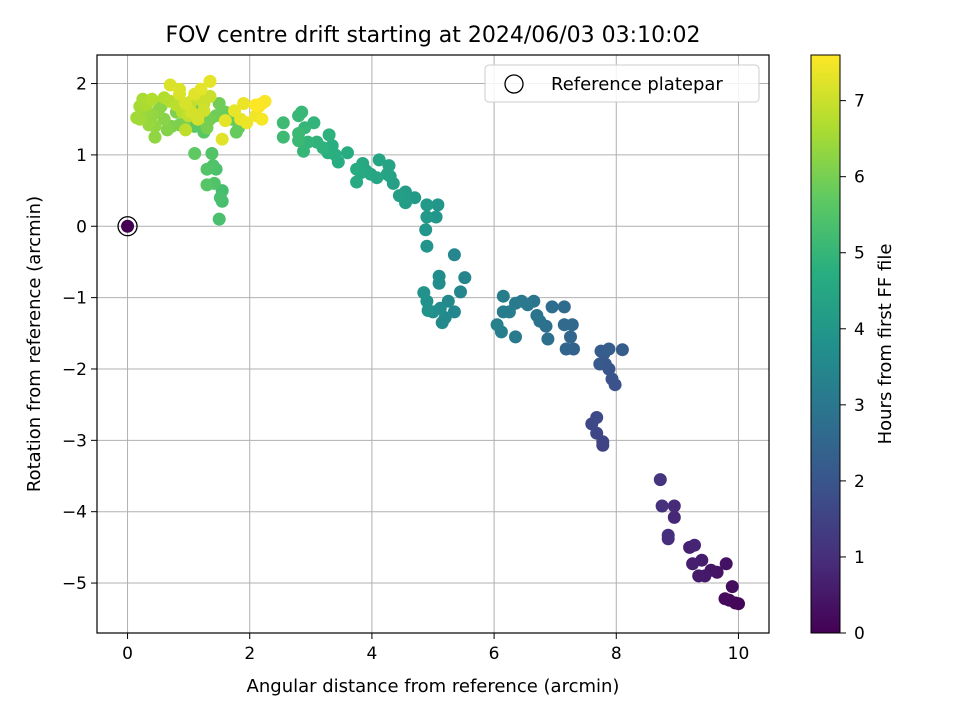  I want to click on colorbar-label: Hours from first FF file, so click(885, 344).